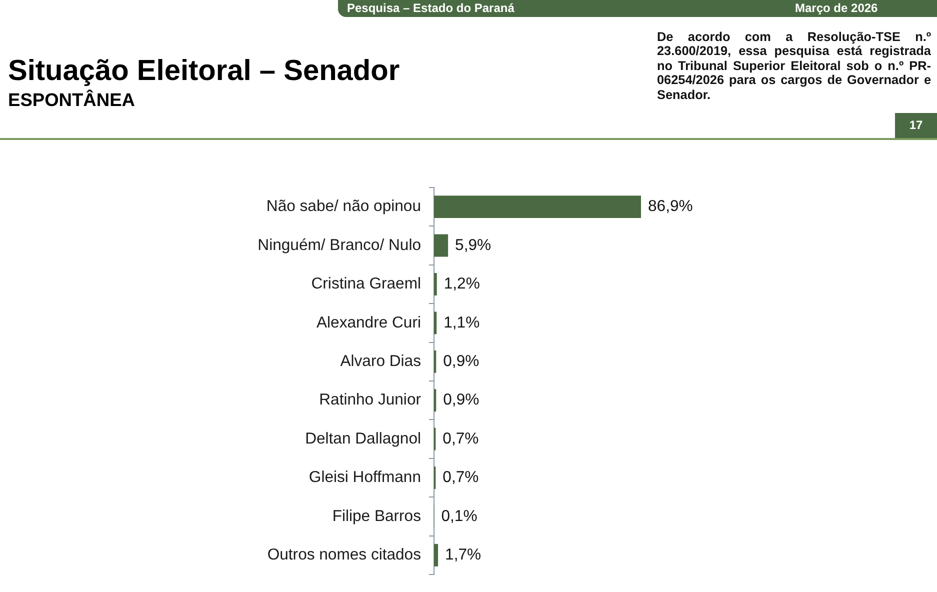 Image resolution: width=937 pixels, height=592 pixels. I want to click on y-tick-label: Deltan Dallagnol, so click(363, 439).